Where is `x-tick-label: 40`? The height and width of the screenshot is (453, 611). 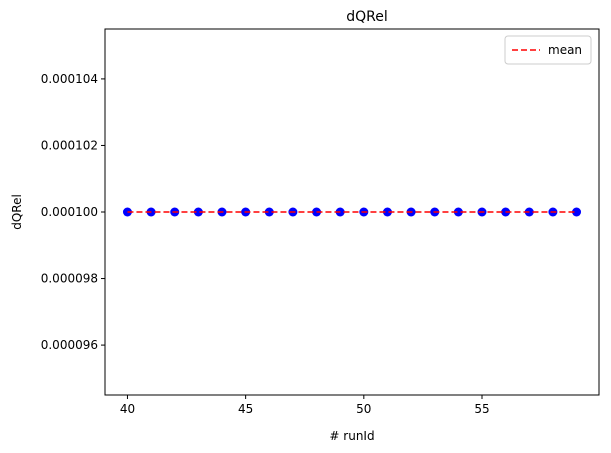 x-tick-label: 40 is located at coordinates (127, 409).